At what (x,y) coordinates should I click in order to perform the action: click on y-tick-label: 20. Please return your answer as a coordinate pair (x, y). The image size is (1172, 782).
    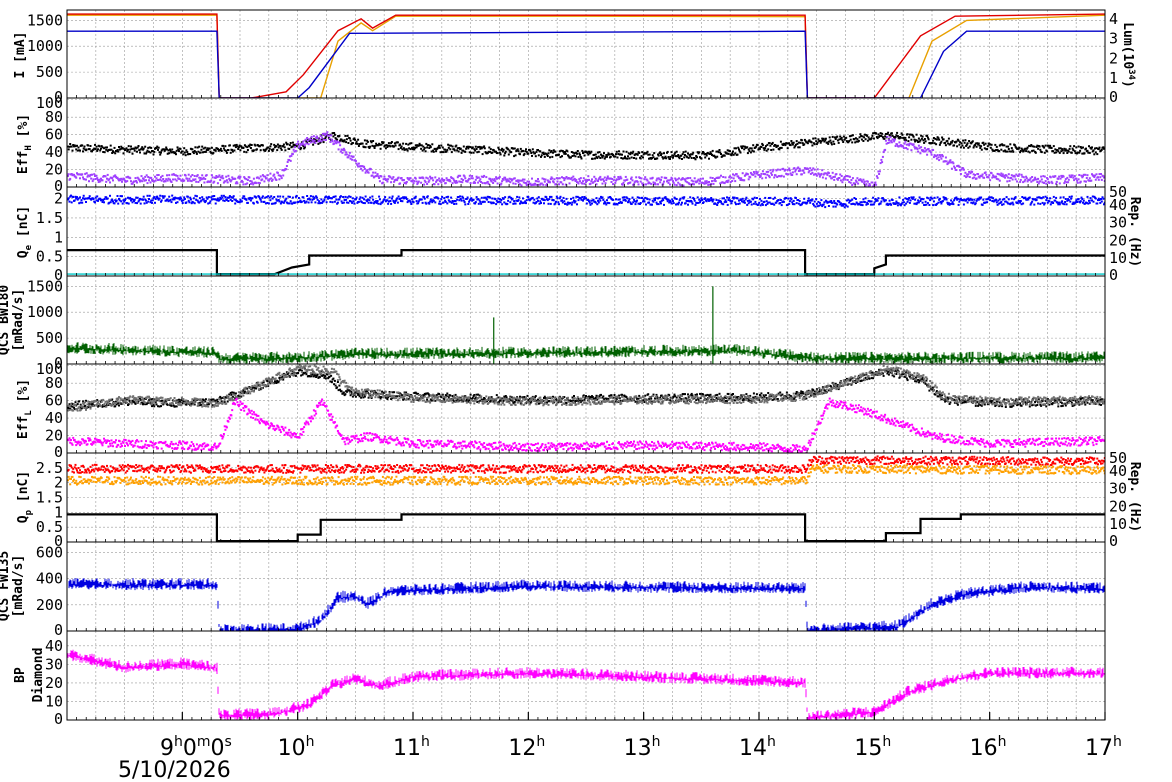
    Looking at the image, I should click on (54, 170).